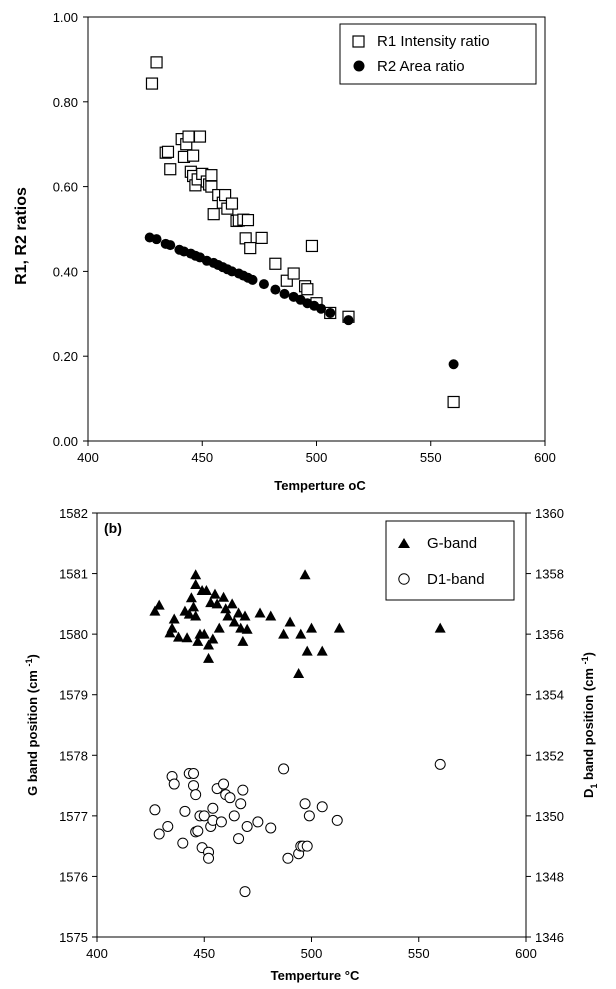  What do you see at coordinates (21, 236) in the screenshot?
I see `y-axis-title: R1, R2 ratios` at bounding box center [21, 236].